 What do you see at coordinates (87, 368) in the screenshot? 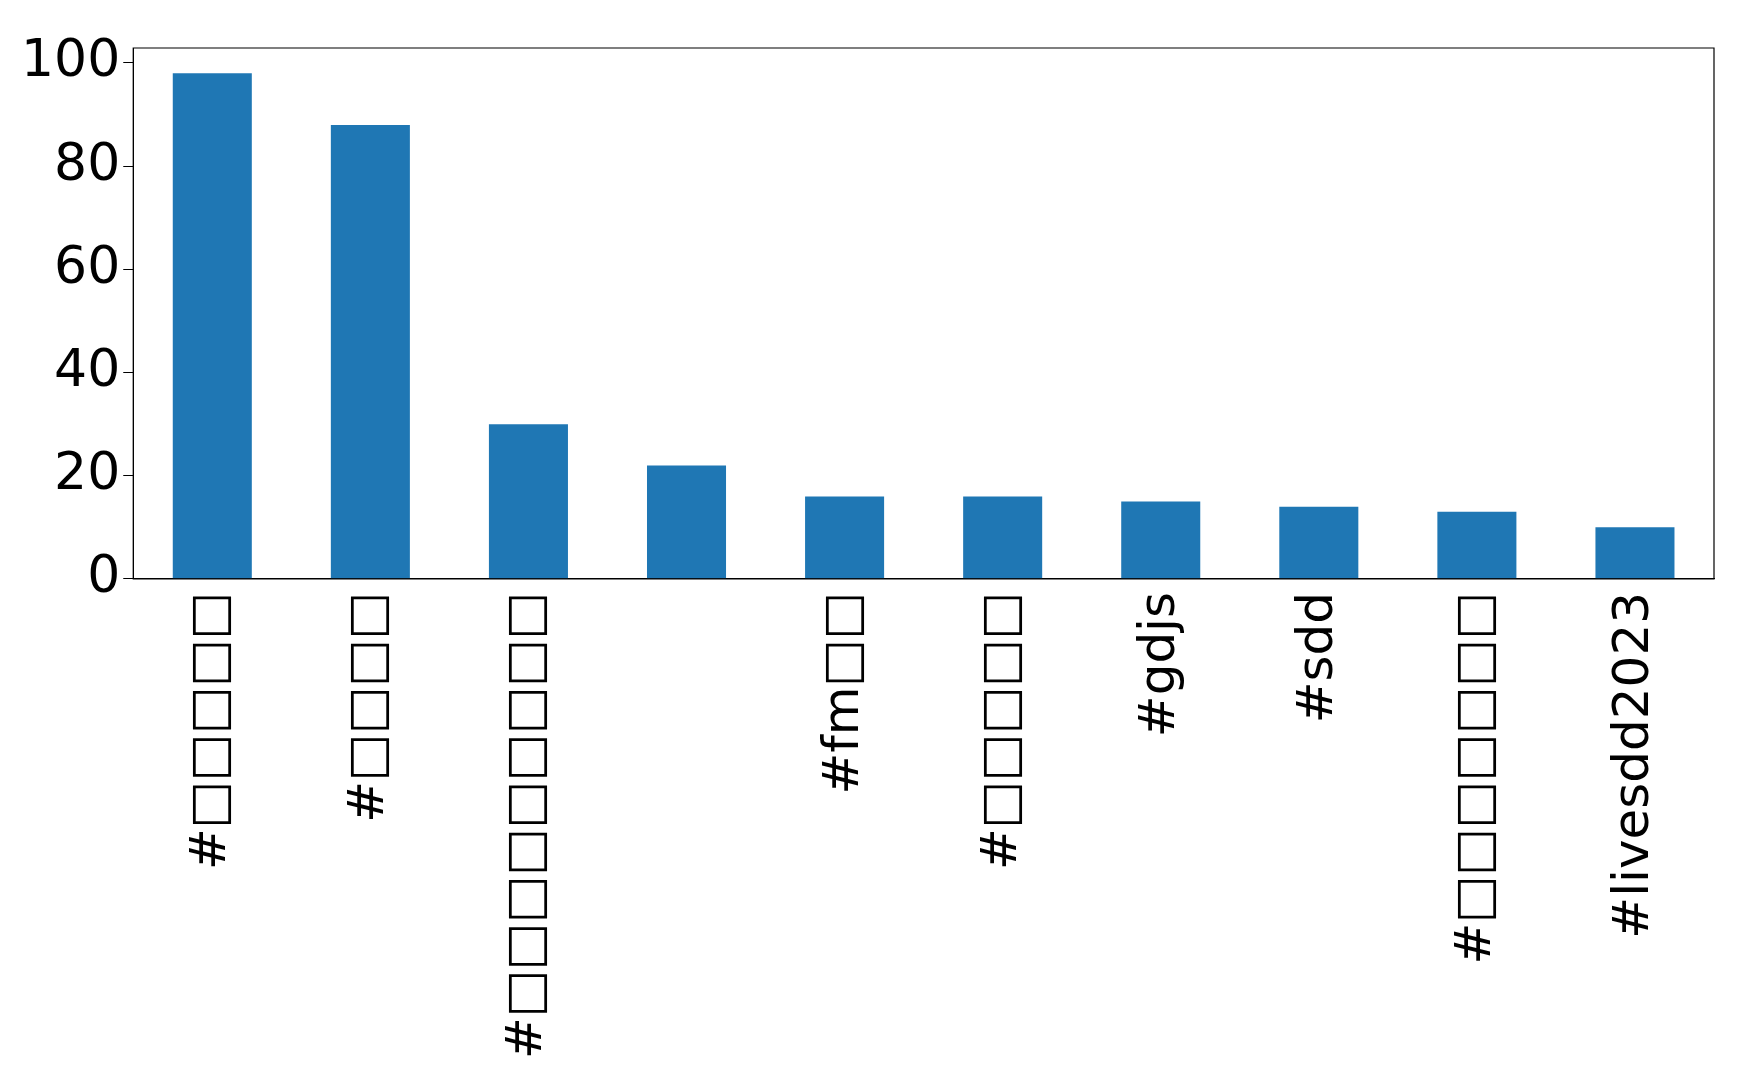
I see `y-tick-label: 40` at bounding box center [87, 368].